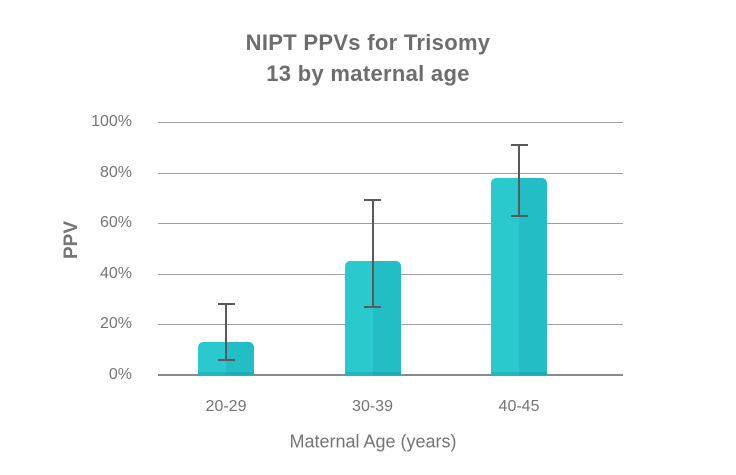 The image size is (736, 475). Describe the element at coordinates (368, 42) in the screenshot. I see `chart-title-line-1: NIPT PPVs for Trisomy` at that location.